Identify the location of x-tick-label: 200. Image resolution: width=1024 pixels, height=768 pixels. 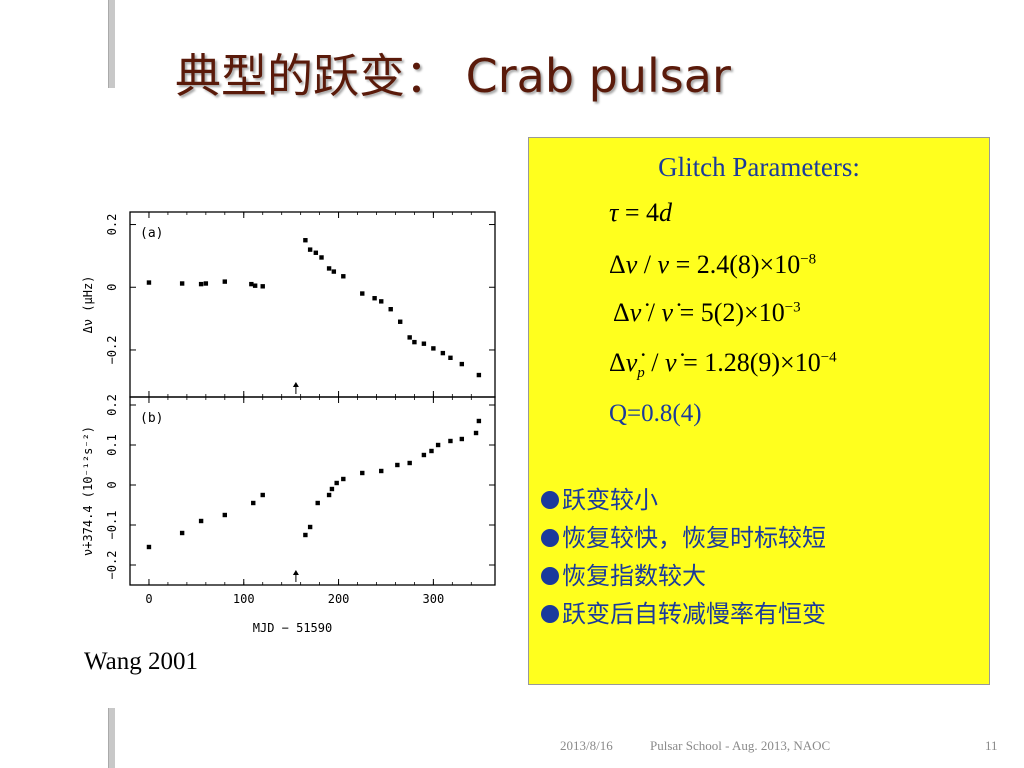
(339, 599).